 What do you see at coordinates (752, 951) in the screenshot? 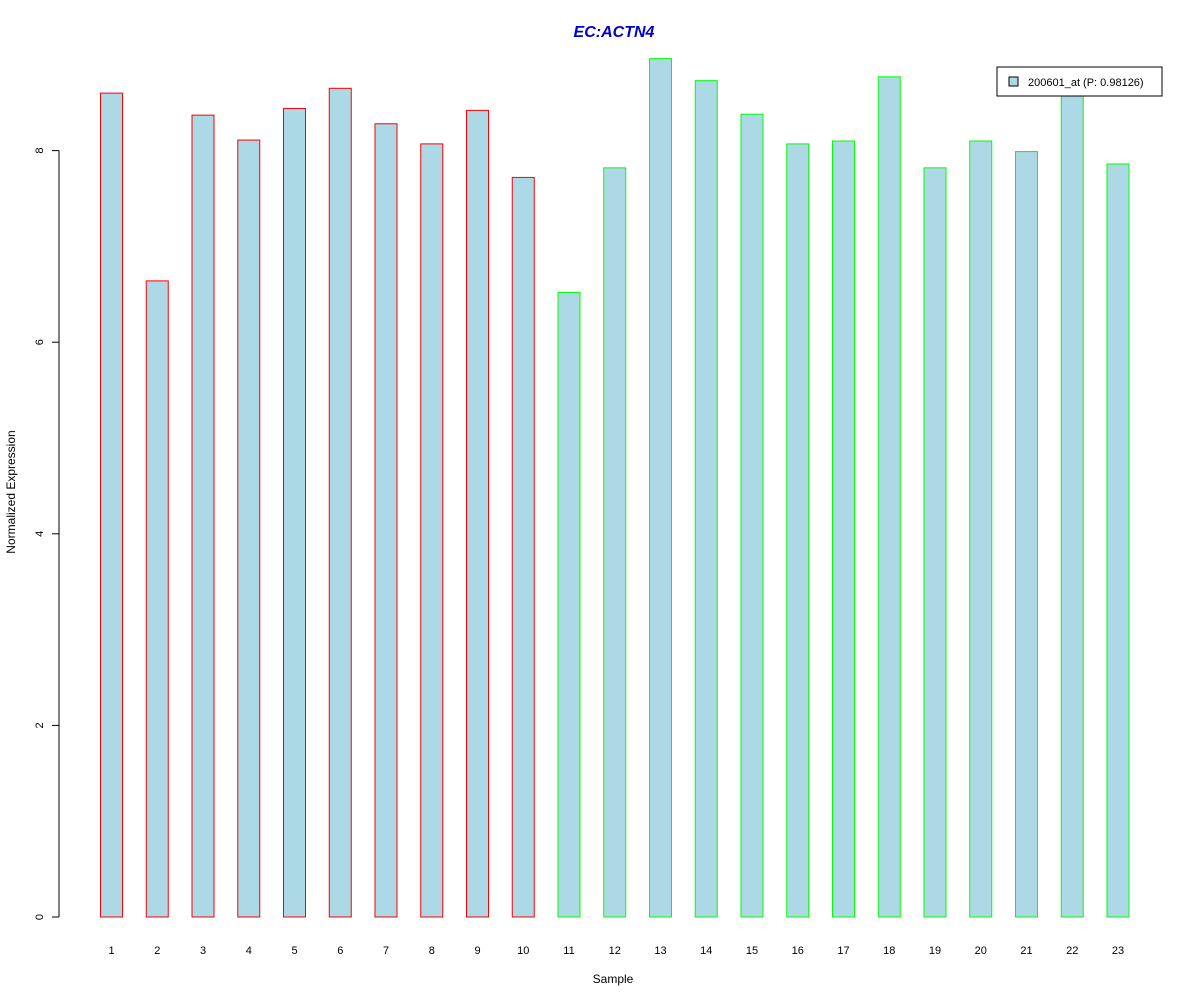
I see `x-tick-label: 15` at bounding box center [752, 951].